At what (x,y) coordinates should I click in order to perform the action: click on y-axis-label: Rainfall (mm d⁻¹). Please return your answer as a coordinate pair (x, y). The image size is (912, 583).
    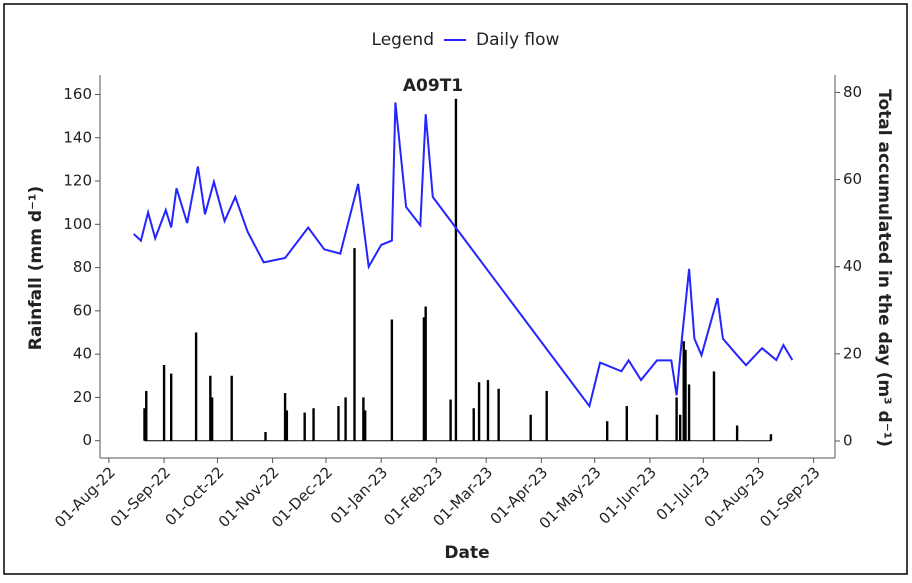
    Looking at the image, I should click on (36, 268).